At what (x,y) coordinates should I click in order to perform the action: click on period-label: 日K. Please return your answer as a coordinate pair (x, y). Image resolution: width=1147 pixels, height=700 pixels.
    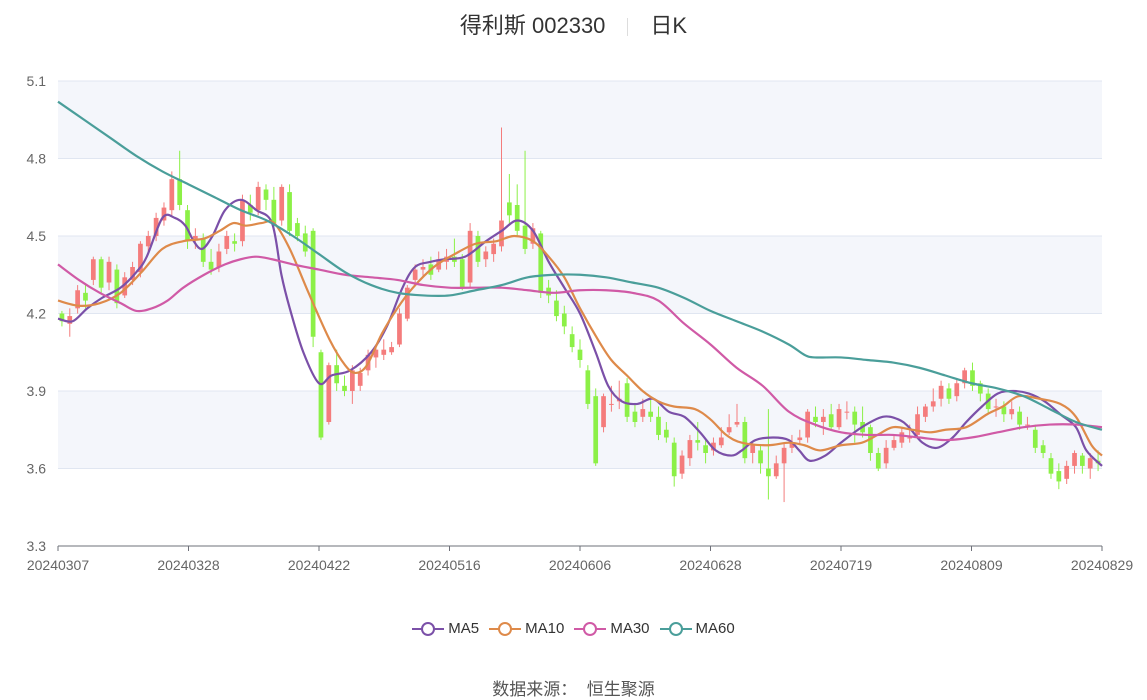
    Looking at the image, I should click on (669, 25).